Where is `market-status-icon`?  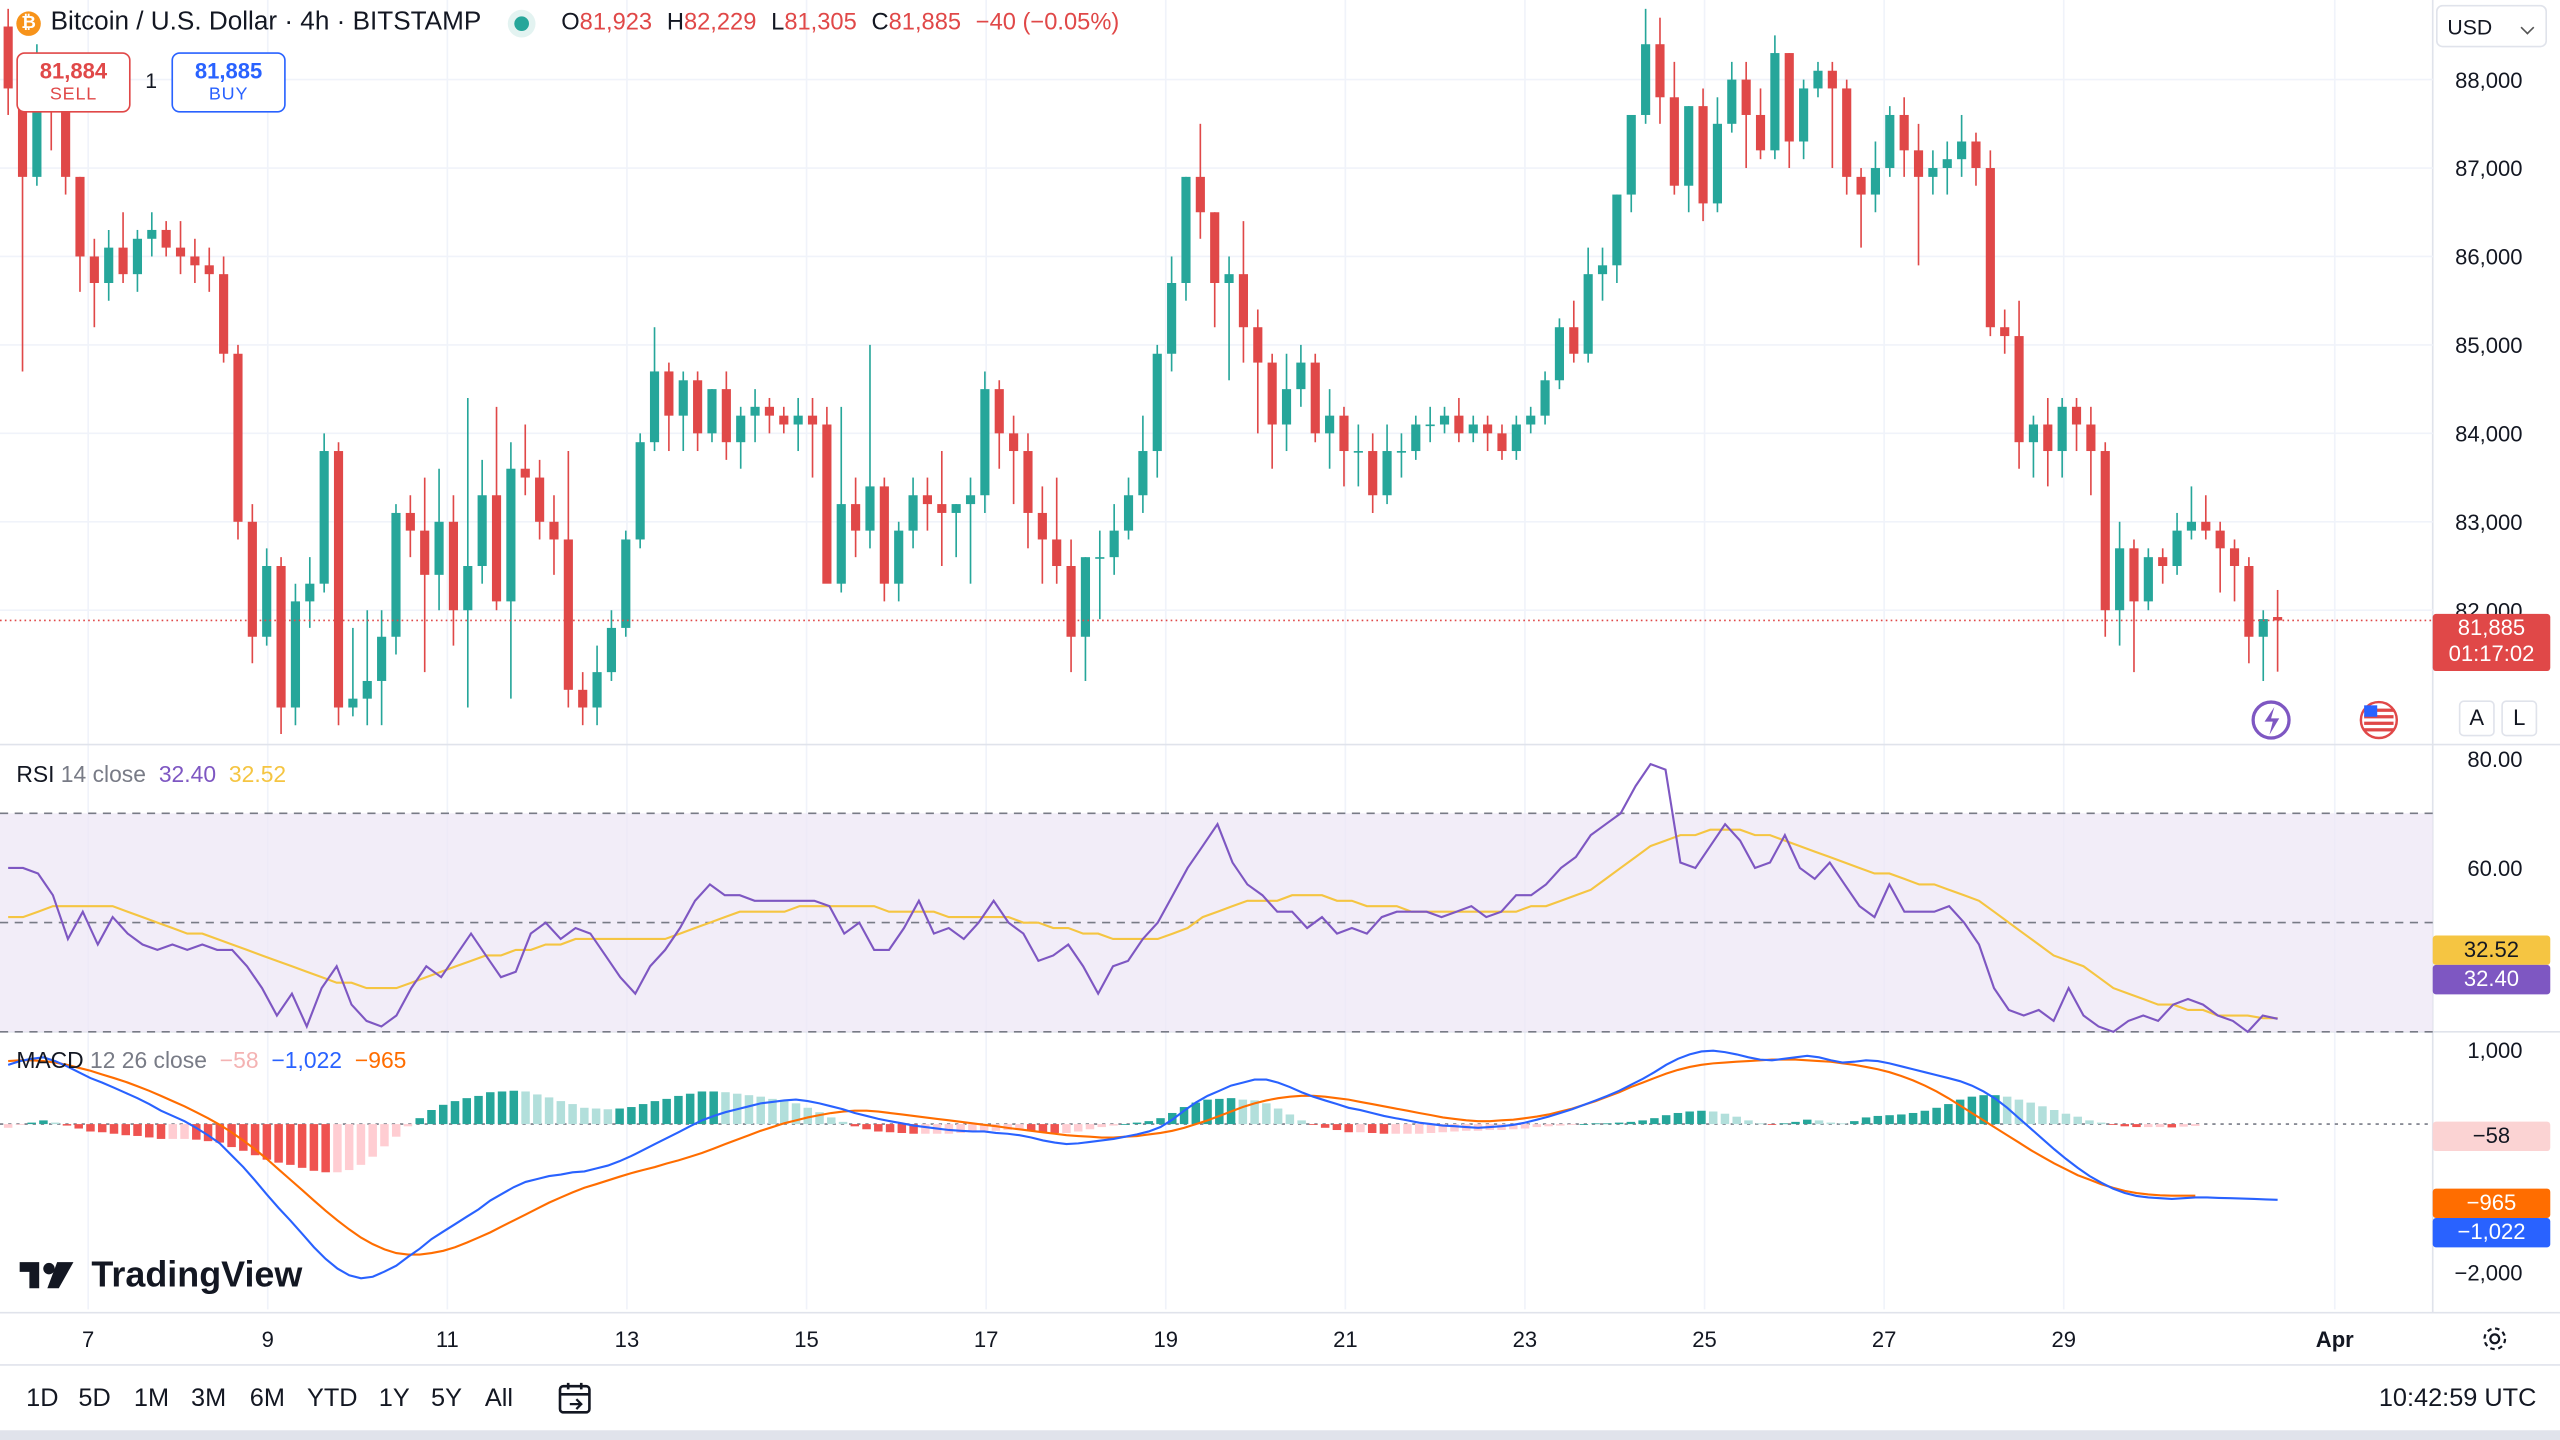
market-status-icon is located at coordinates (521, 23).